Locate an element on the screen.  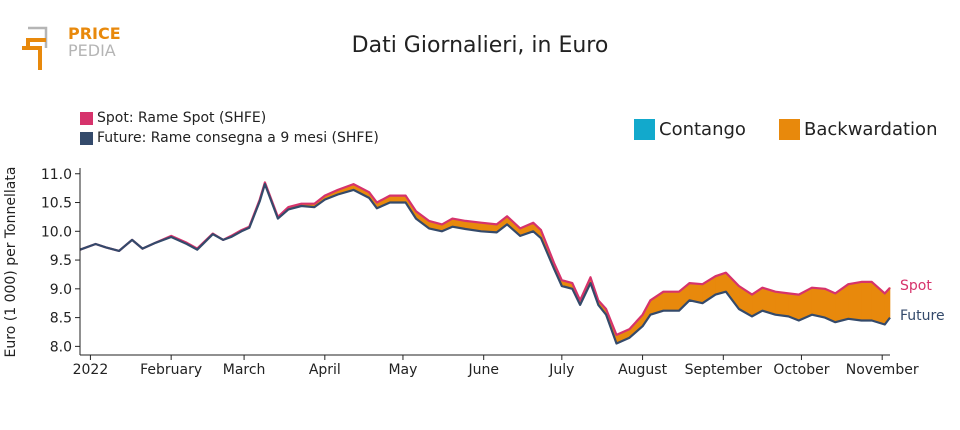
legend-swatch-contango is located at coordinates (644, 129).